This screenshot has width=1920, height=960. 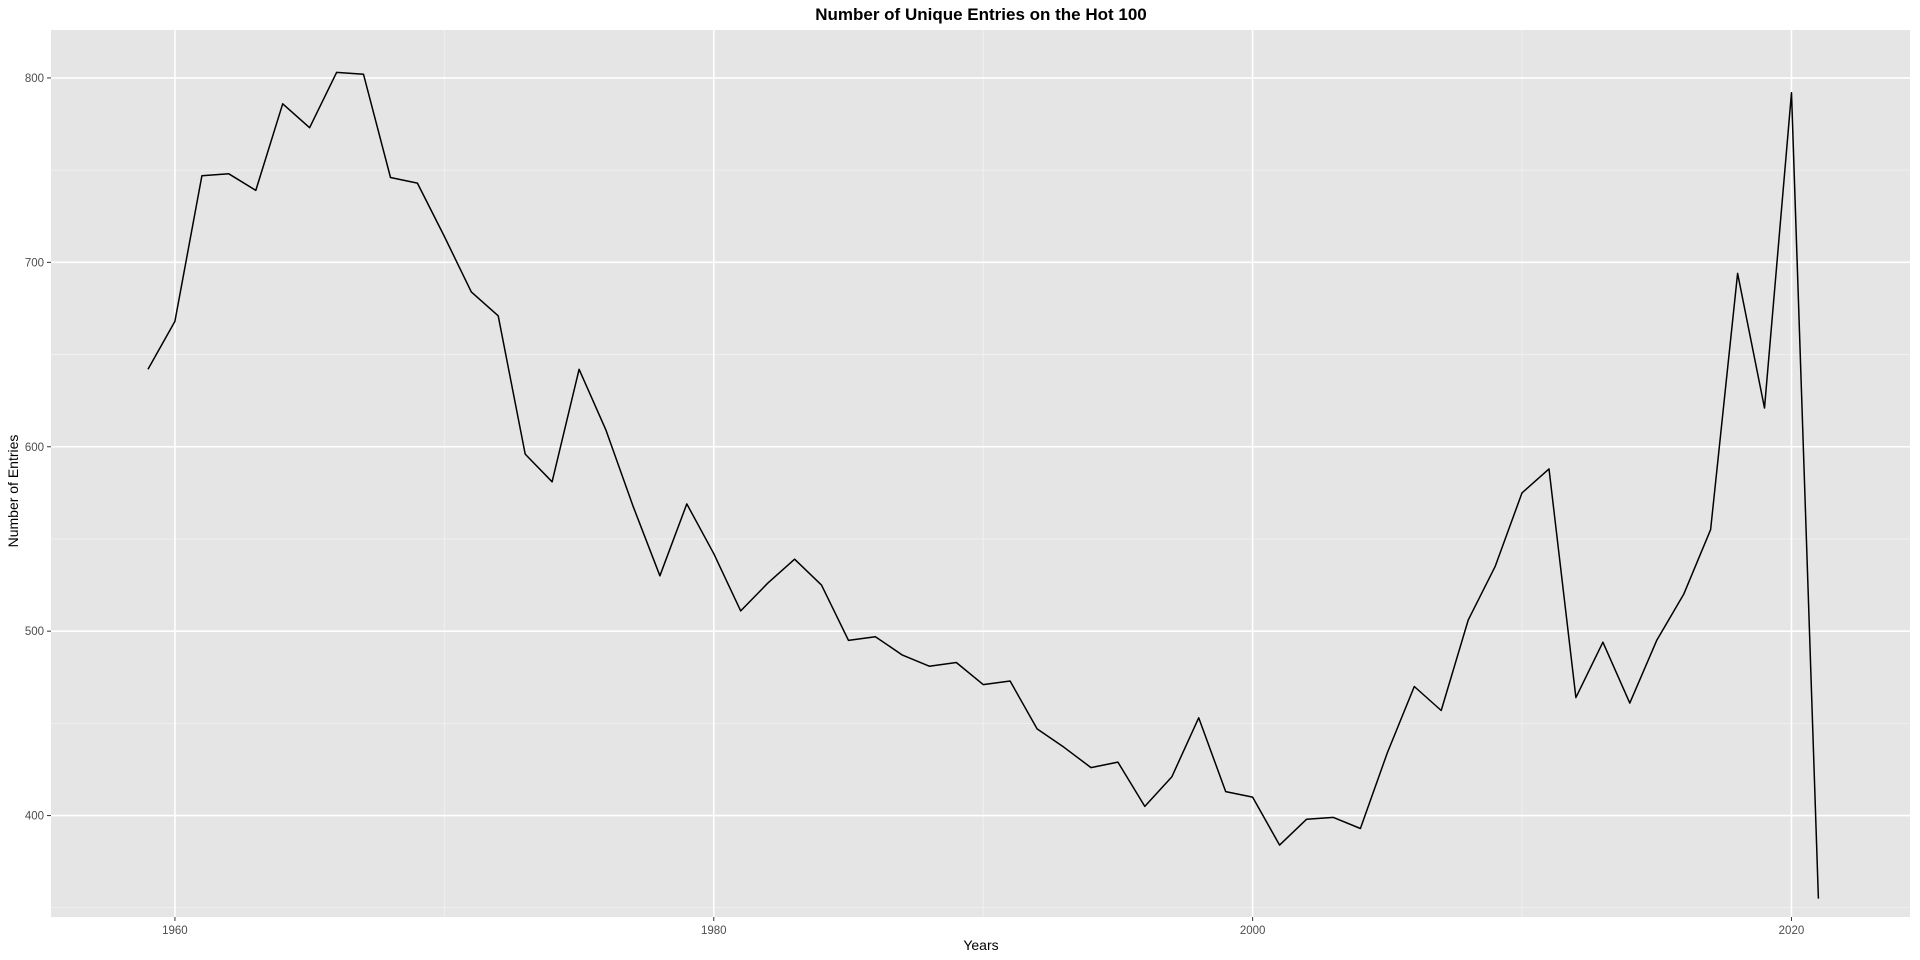 I want to click on chart-title: Number of Unique Entries on the Hot 100, so click(x=981, y=14).